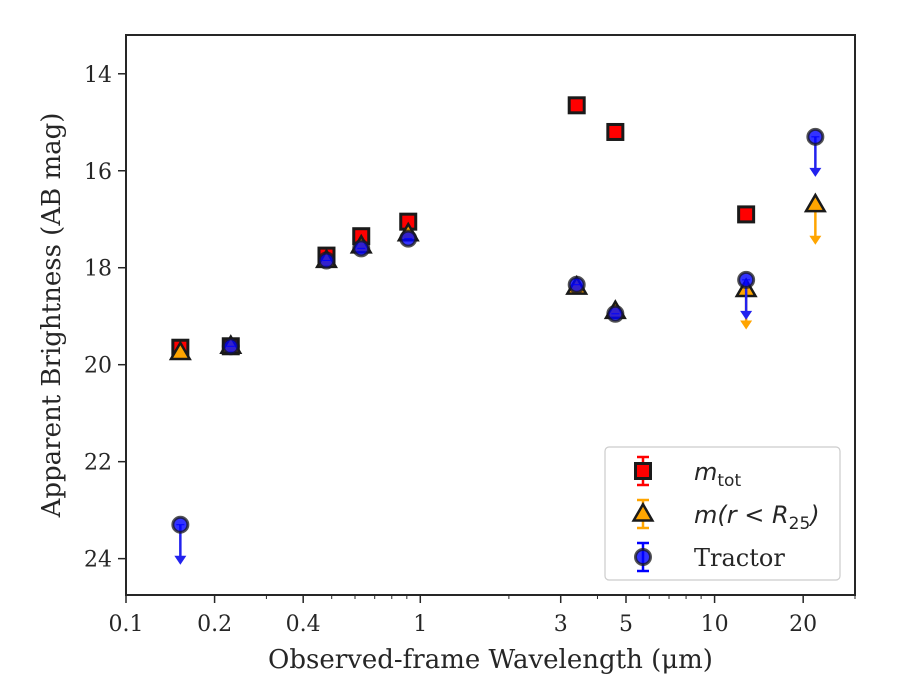 The image size is (900, 700). What do you see at coordinates (803, 624) in the screenshot?
I see `x-tick-label: 20` at bounding box center [803, 624].